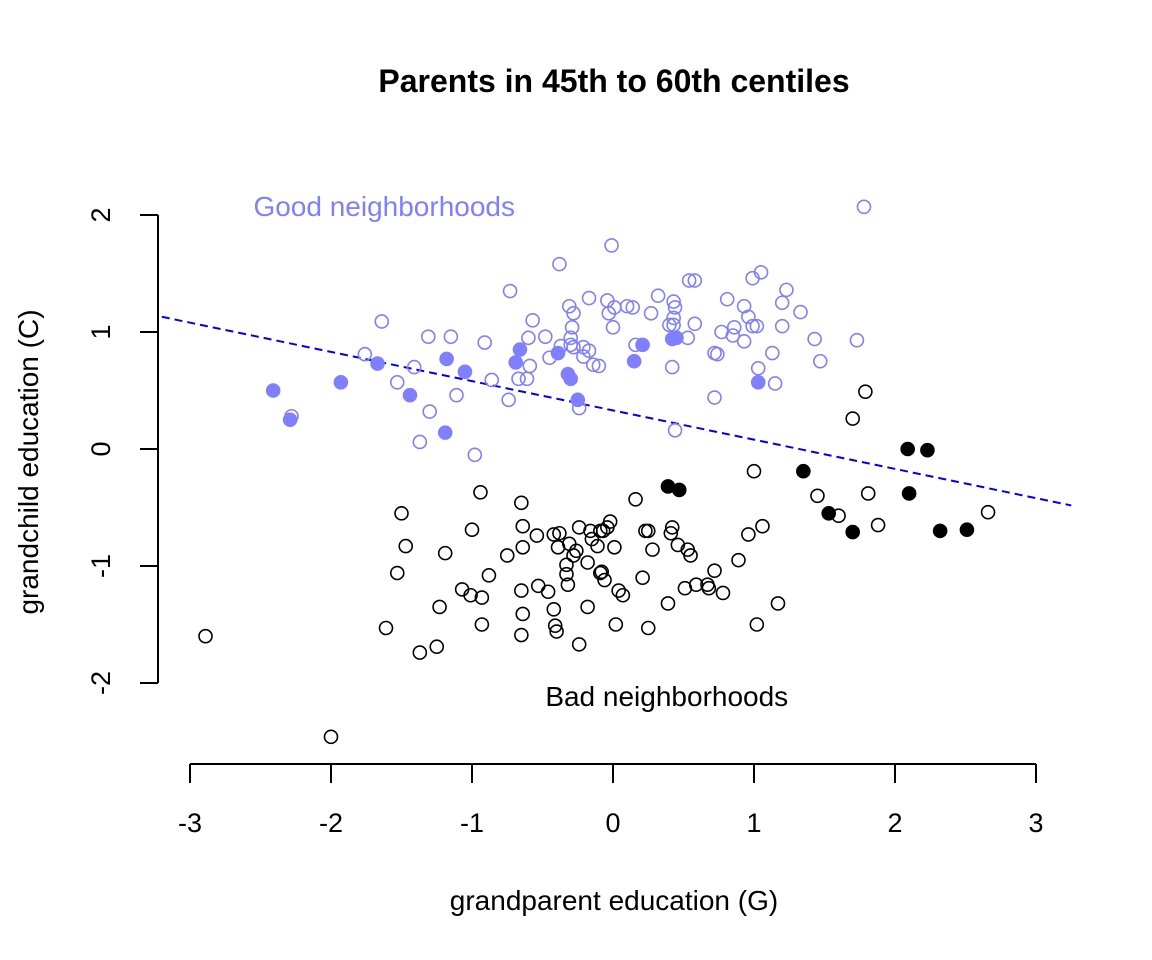 This screenshot has height=960, width=1152. Describe the element at coordinates (101, 566) in the screenshot. I see `y-tick-label: -1` at that location.